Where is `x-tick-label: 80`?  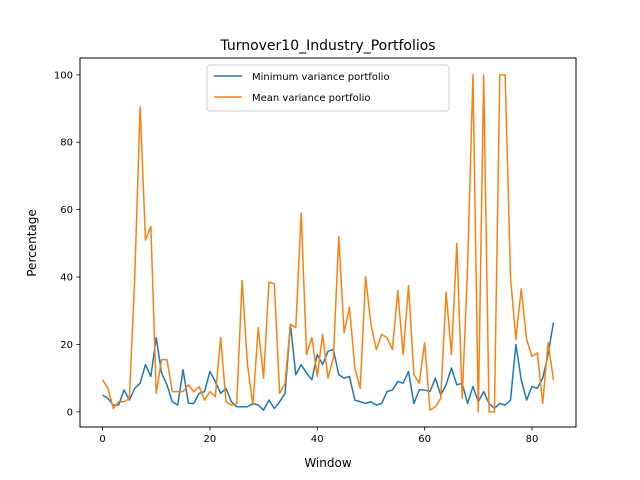 x-tick-label: 80 is located at coordinates (532, 439).